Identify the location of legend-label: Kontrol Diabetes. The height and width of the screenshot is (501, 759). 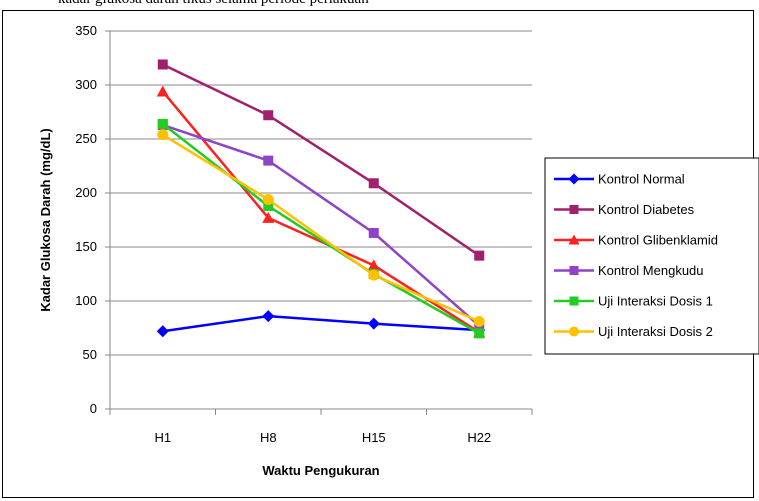
(646, 209).